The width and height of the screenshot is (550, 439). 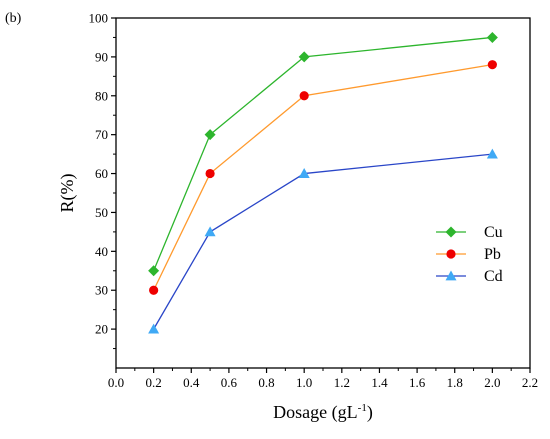 What do you see at coordinates (154, 382) in the screenshot?
I see `x-tick-label: 0.2` at bounding box center [154, 382].